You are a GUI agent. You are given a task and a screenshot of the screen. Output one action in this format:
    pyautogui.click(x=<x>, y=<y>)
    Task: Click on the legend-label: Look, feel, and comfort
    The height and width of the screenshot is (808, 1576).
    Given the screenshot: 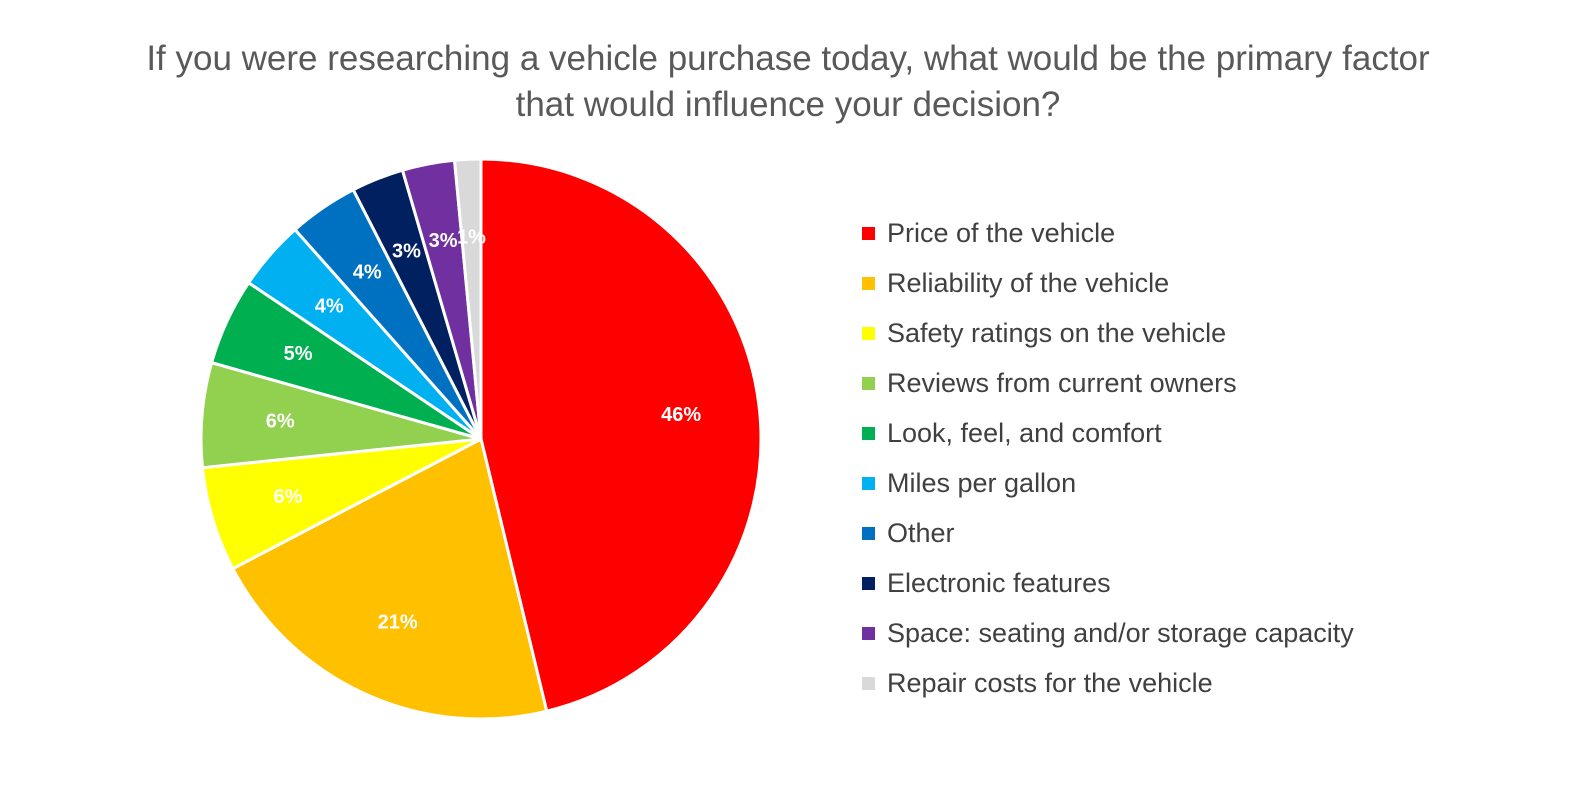 What is the action you would take?
    pyautogui.click(x=1024, y=432)
    